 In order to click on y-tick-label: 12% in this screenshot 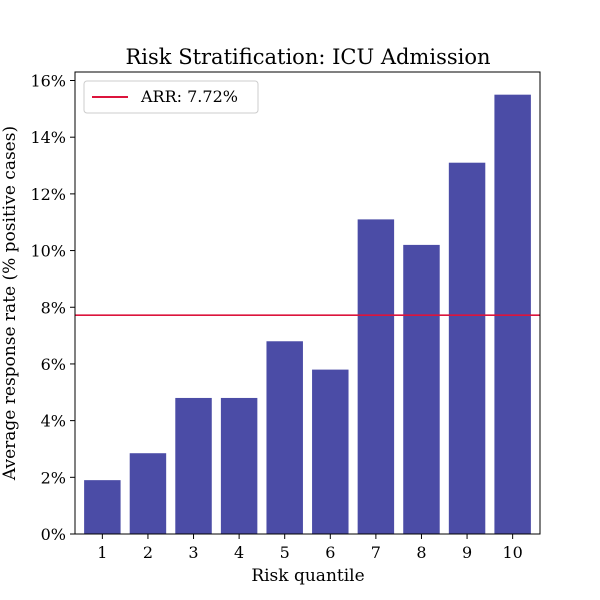, I will do `click(48, 194)`.